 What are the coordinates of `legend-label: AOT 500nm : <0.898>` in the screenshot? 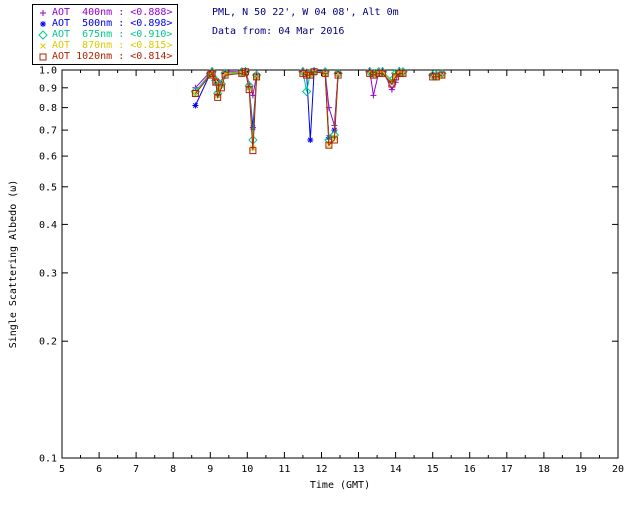 It's located at (112, 23).